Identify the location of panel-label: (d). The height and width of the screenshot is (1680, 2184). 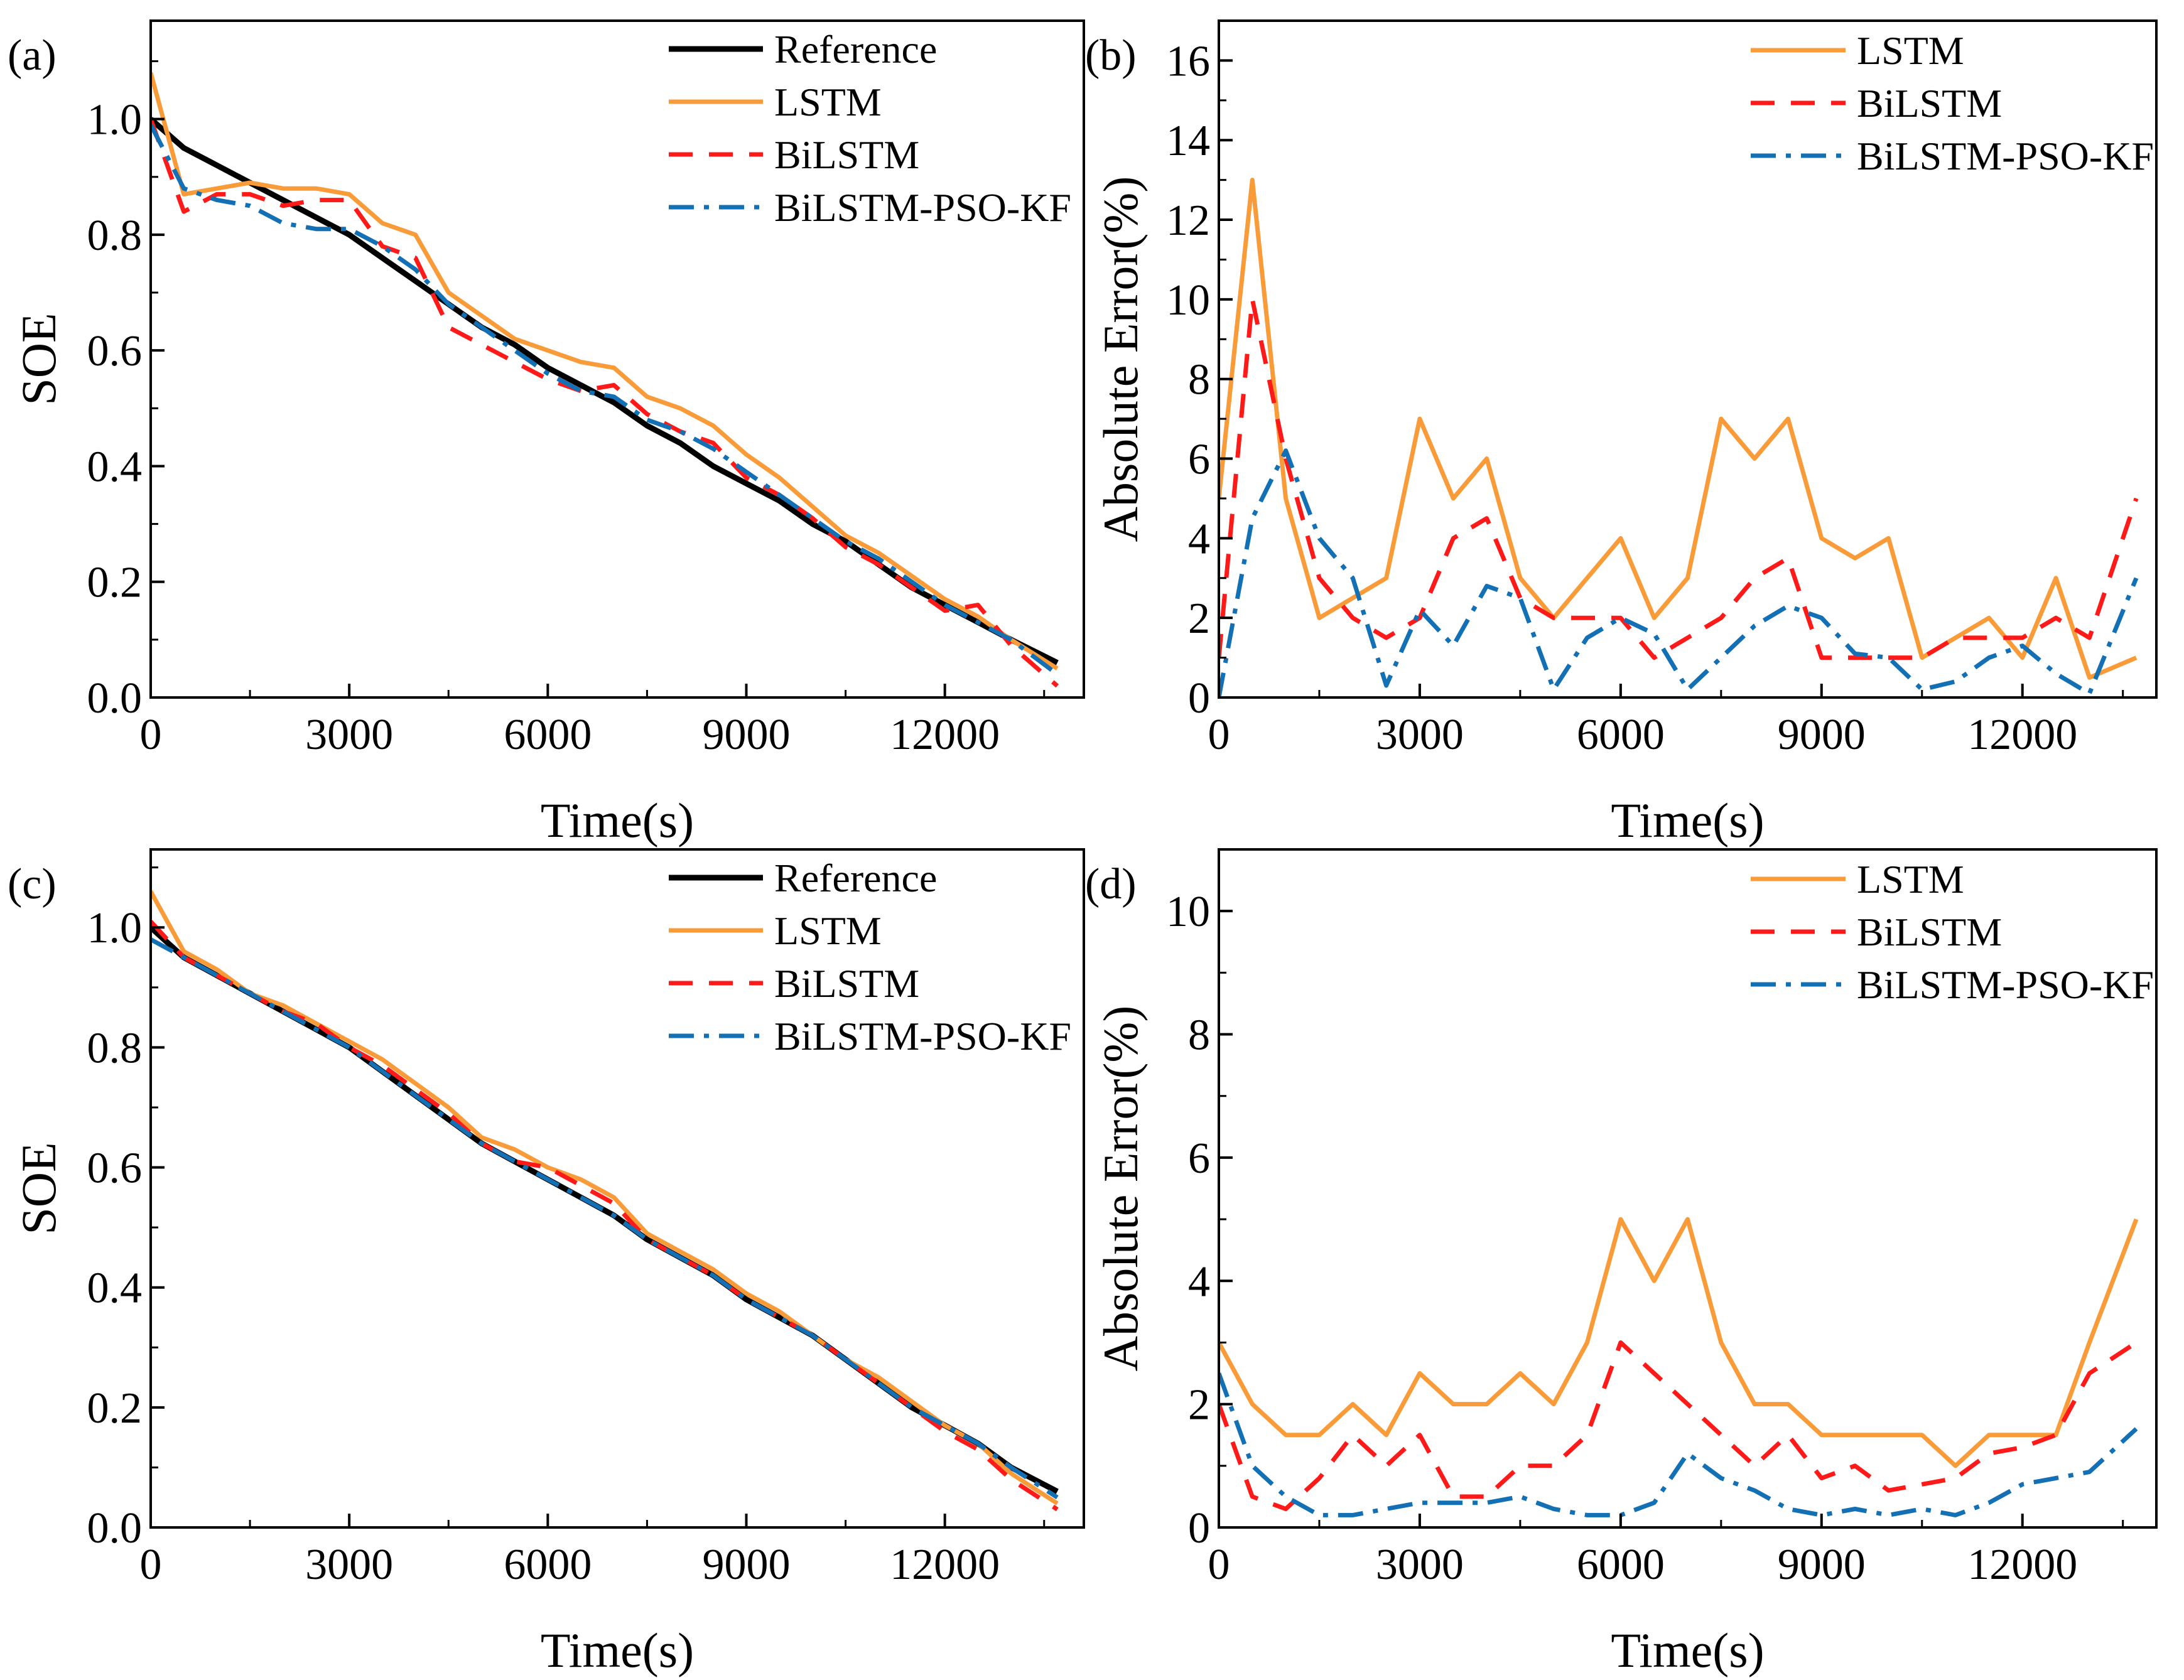
(1111, 884).